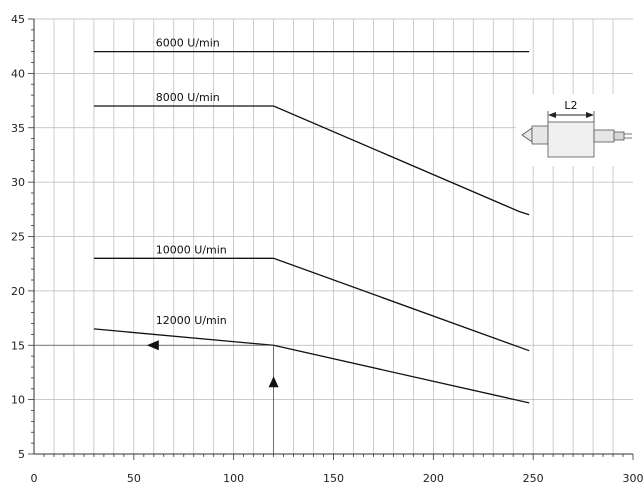 The height and width of the screenshot is (499, 644). Describe the element at coordinates (273, 382) in the screenshot. I see `arrow-up-marker` at that location.